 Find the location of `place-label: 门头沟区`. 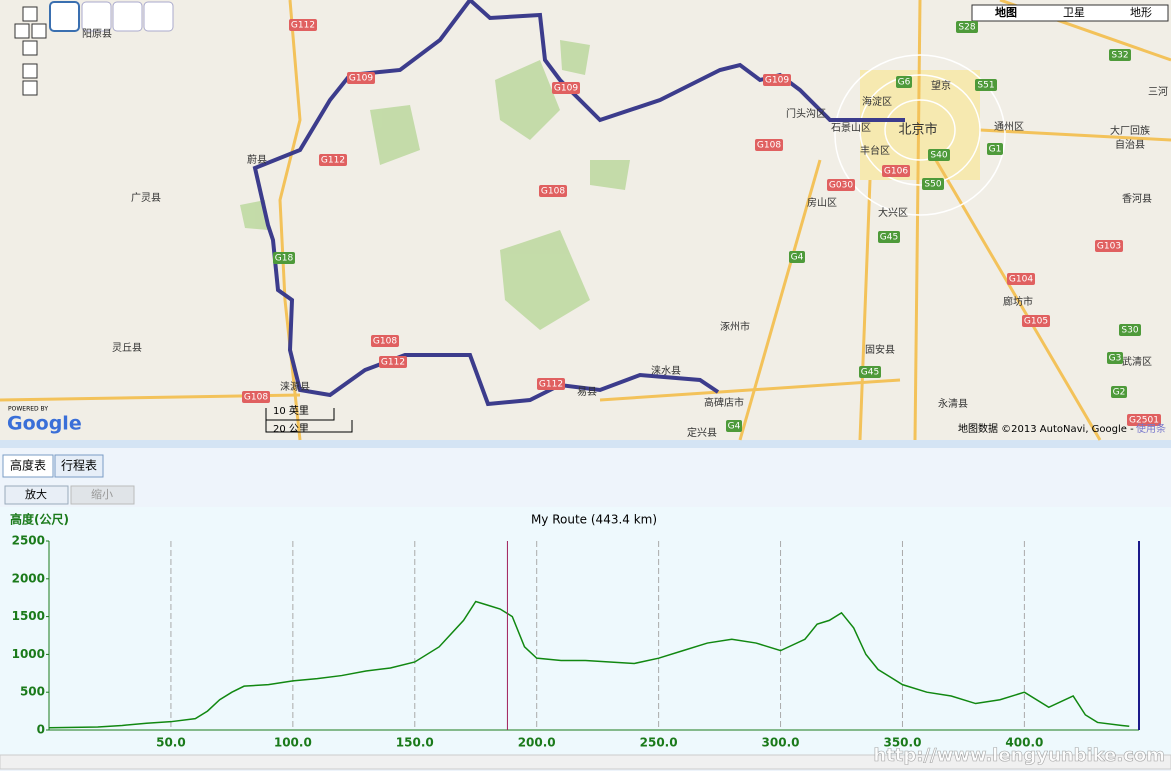

place-label: 门头沟区 is located at coordinates (806, 113).